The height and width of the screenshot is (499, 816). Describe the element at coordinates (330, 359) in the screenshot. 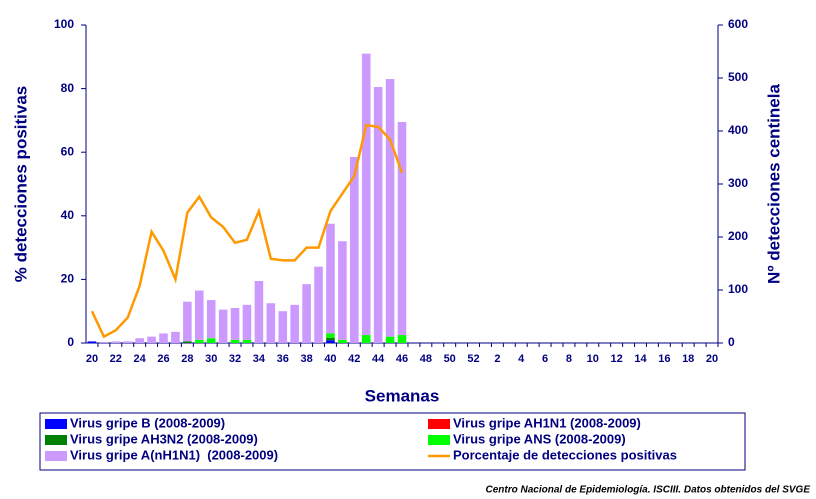

I see `x-tick-label: 40` at that location.